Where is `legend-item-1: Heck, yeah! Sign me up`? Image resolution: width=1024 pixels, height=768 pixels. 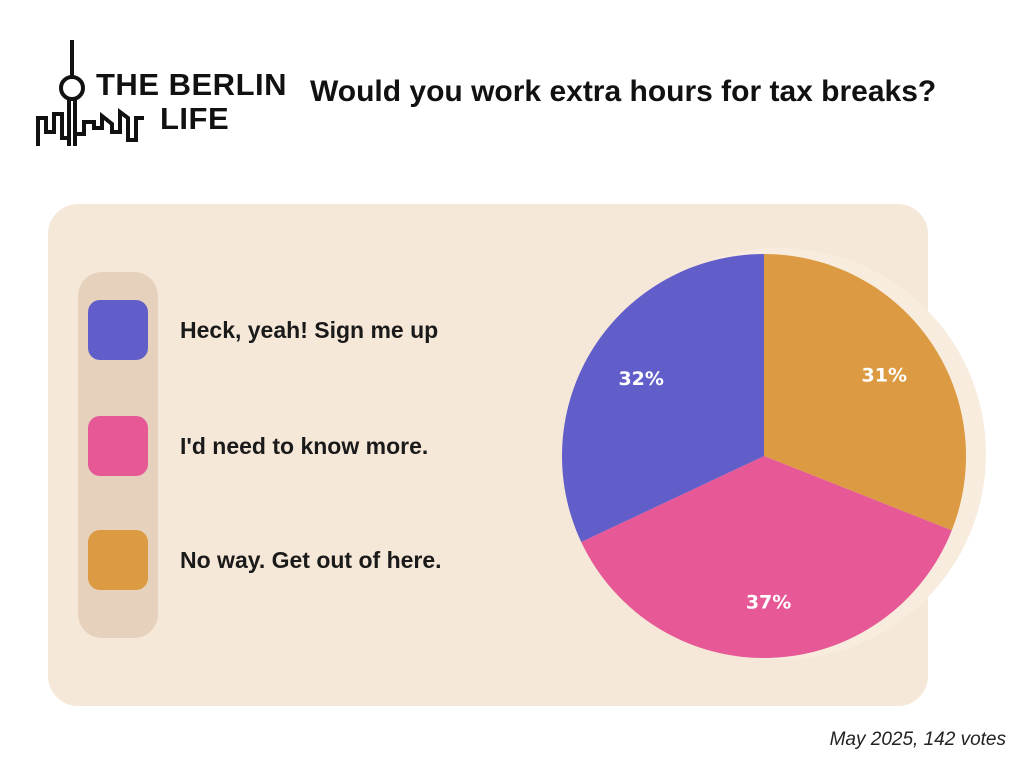
legend-item-1: Heck, yeah! Sign me up is located at coordinates (288, 330).